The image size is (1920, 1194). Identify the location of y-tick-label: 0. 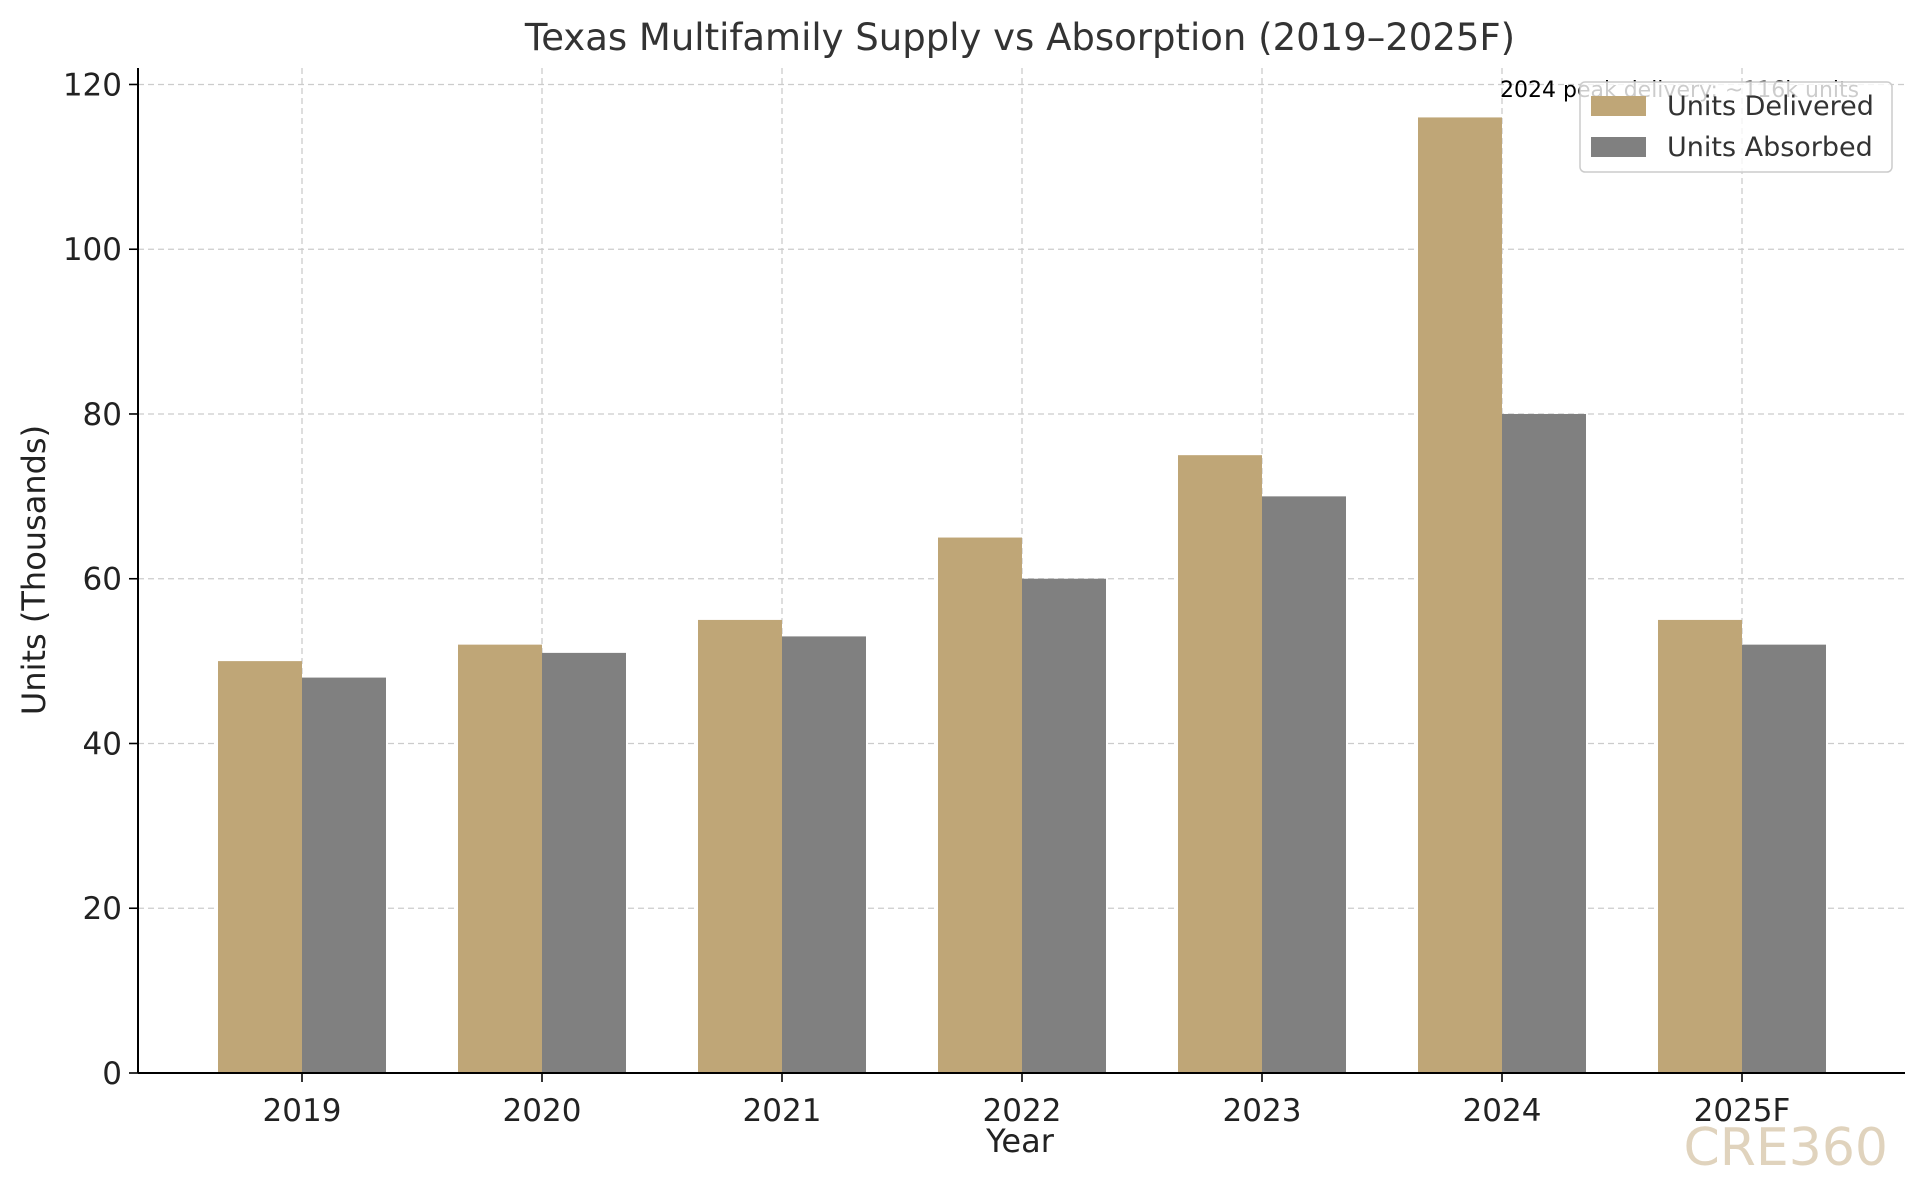
(112, 1074).